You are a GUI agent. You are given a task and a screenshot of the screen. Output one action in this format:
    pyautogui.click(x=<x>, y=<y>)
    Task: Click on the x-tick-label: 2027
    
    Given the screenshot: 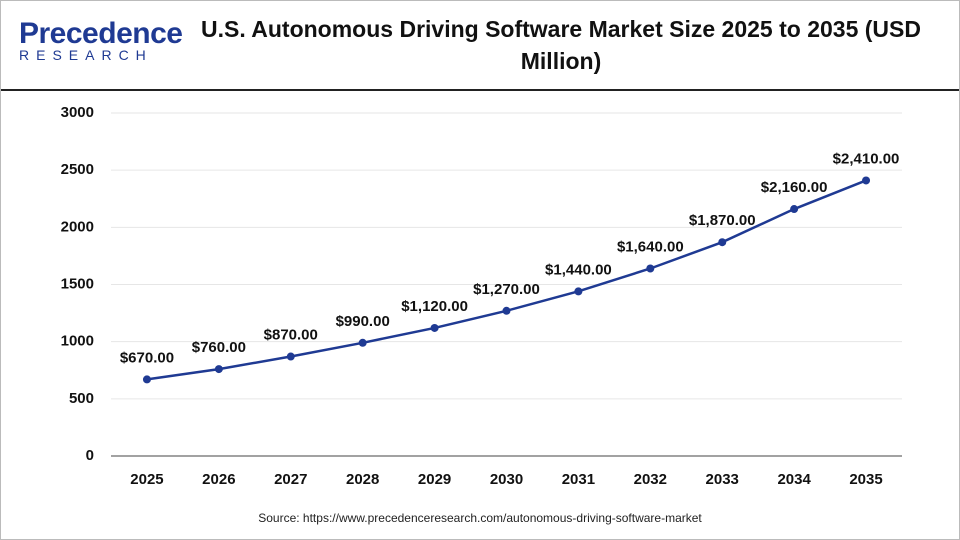 What is the action you would take?
    pyautogui.click(x=290, y=479)
    